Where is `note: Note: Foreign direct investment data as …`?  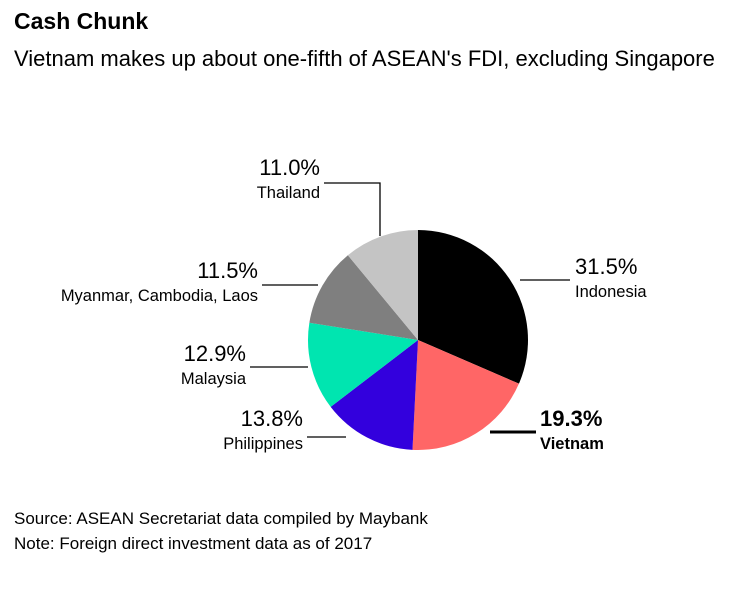 note: Note: Foreign direct investment data as … is located at coordinates (193, 543).